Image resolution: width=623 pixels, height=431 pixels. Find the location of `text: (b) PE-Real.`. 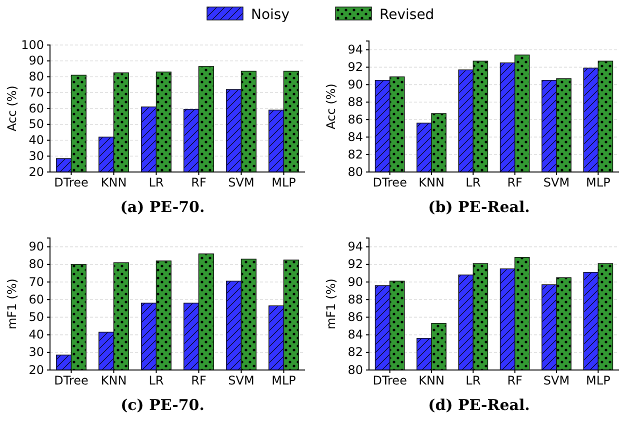

text: (b) PE-Real. is located at coordinates (479, 207).